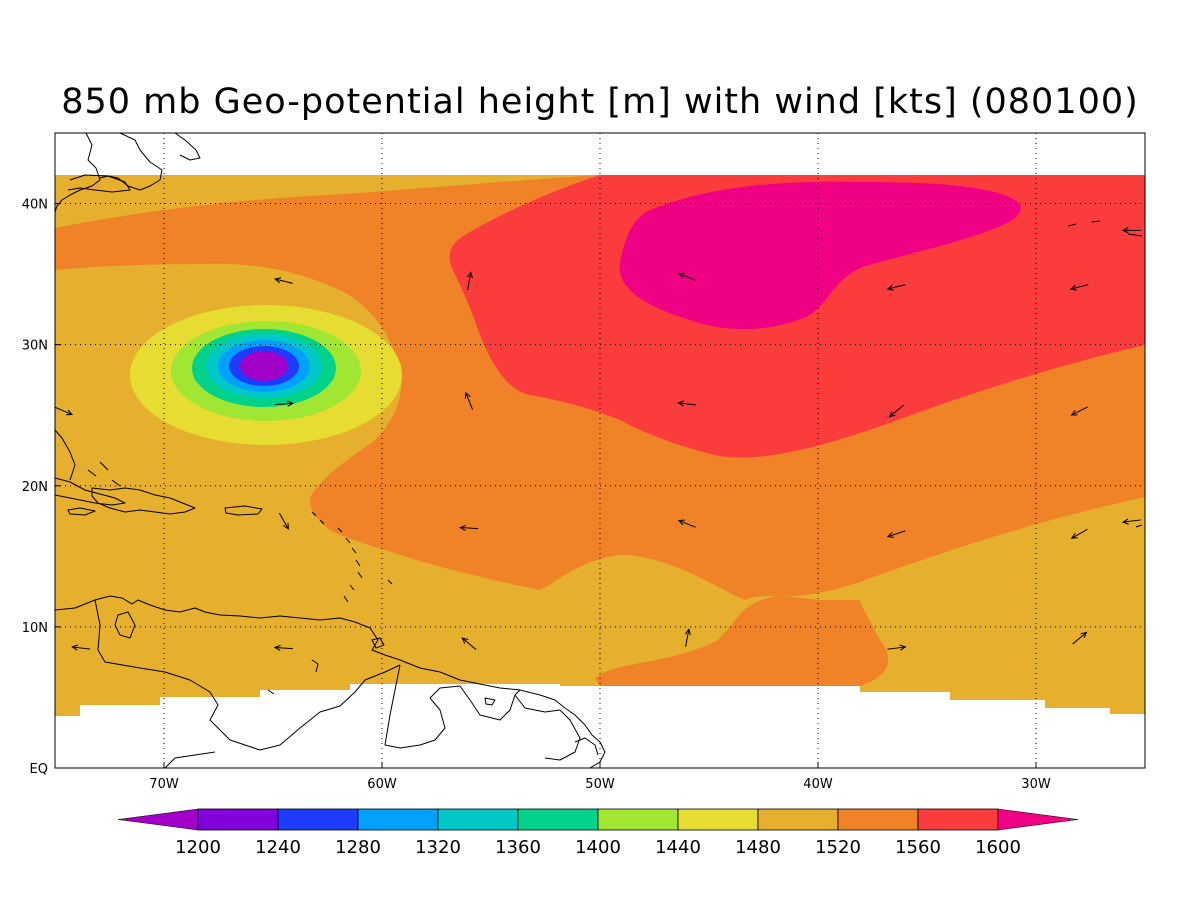 This screenshot has height=900, width=1200. What do you see at coordinates (326, 666) in the screenshot?
I see `coastline-trinidad` at bounding box center [326, 666].